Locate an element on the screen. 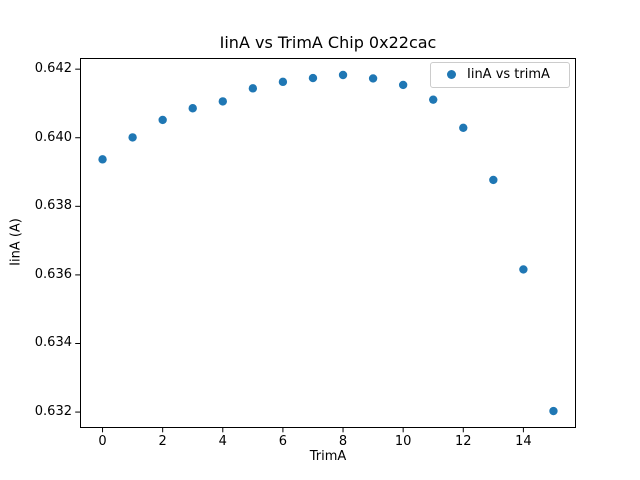  y-tick-label: 0.632 is located at coordinates (53, 412).